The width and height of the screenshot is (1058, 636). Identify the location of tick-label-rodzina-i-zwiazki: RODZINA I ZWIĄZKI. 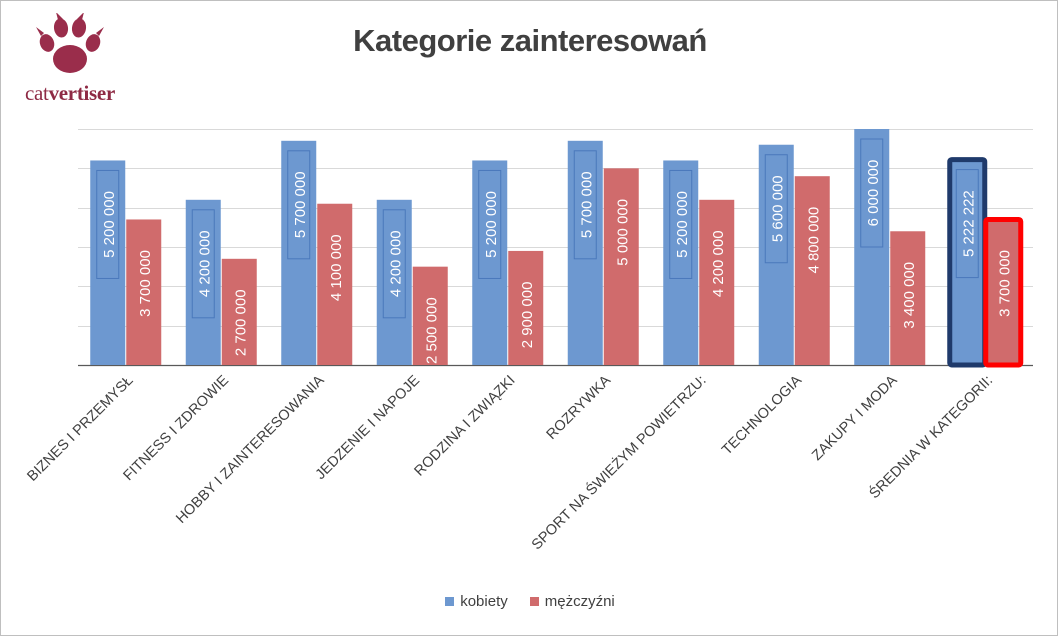
(465, 426).